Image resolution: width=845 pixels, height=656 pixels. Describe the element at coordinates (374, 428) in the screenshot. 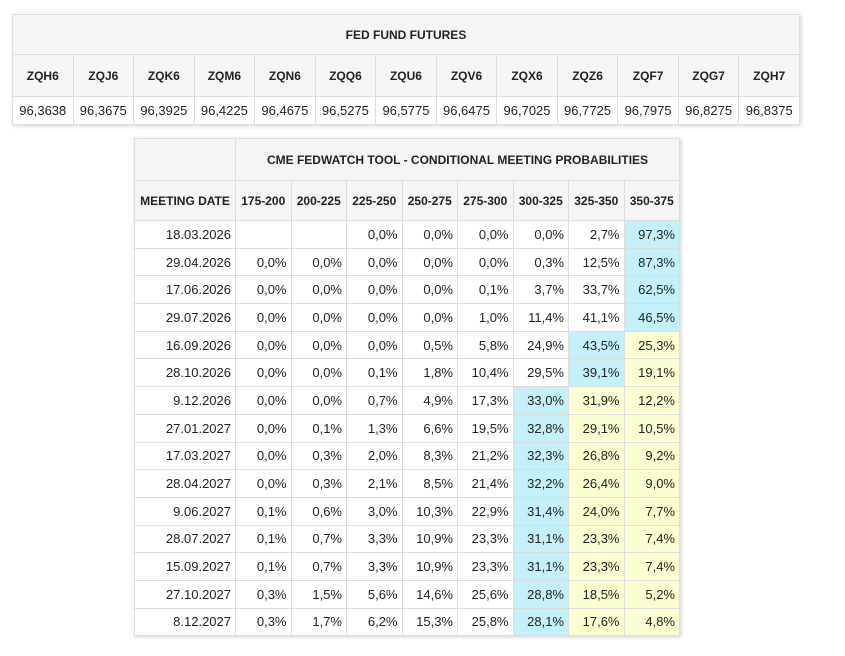

I see `probability-cell: 1,3%` at that location.